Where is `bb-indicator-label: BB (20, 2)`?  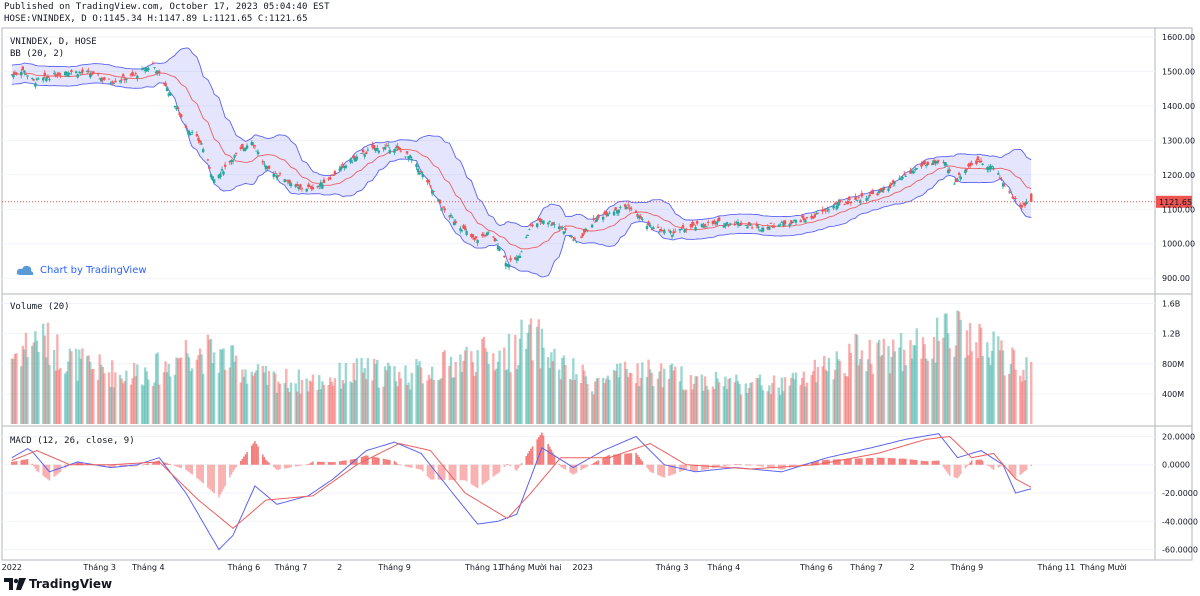 bb-indicator-label: BB (20, 2) is located at coordinates (37, 54).